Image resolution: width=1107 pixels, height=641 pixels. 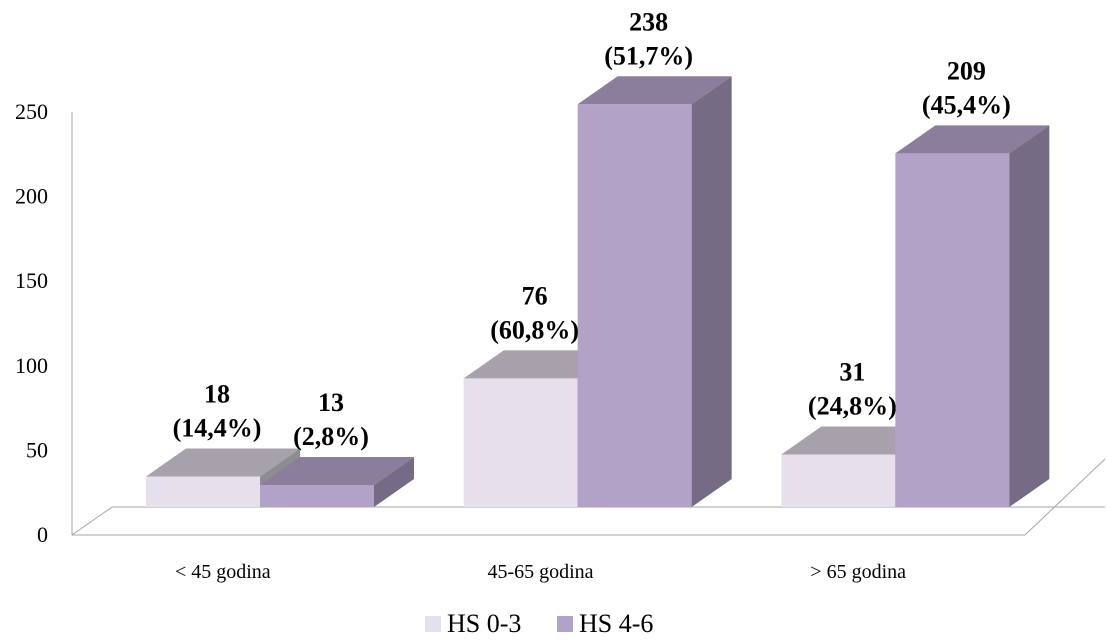 I want to click on x-category-label: < 45 godina, so click(x=223, y=572).